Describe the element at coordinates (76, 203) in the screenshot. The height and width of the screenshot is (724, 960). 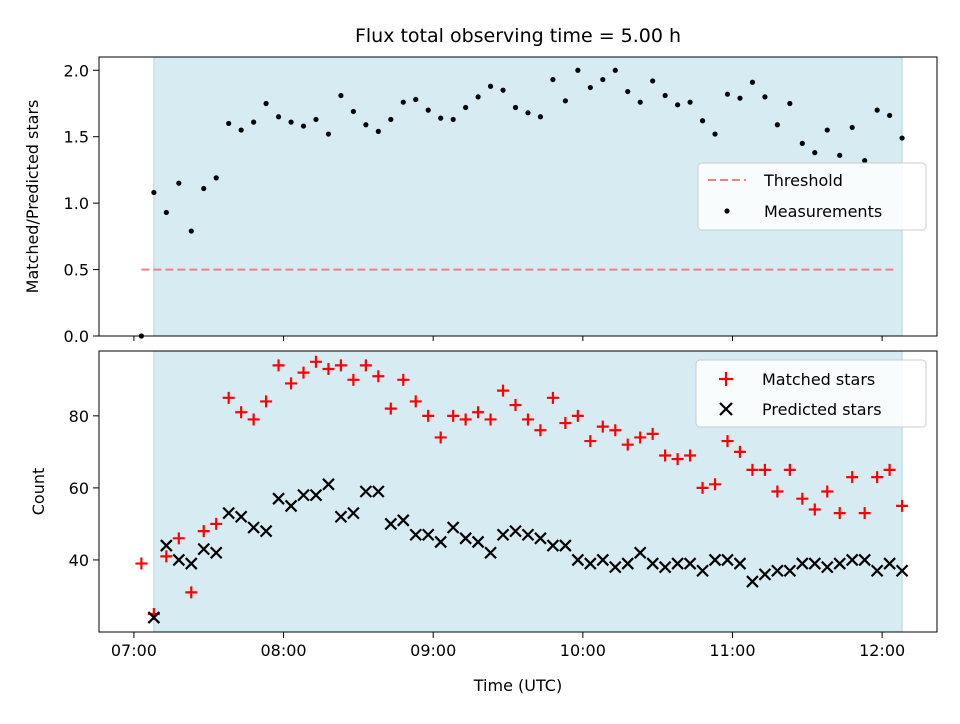
I see `y-tick-label: 1.0` at that location.